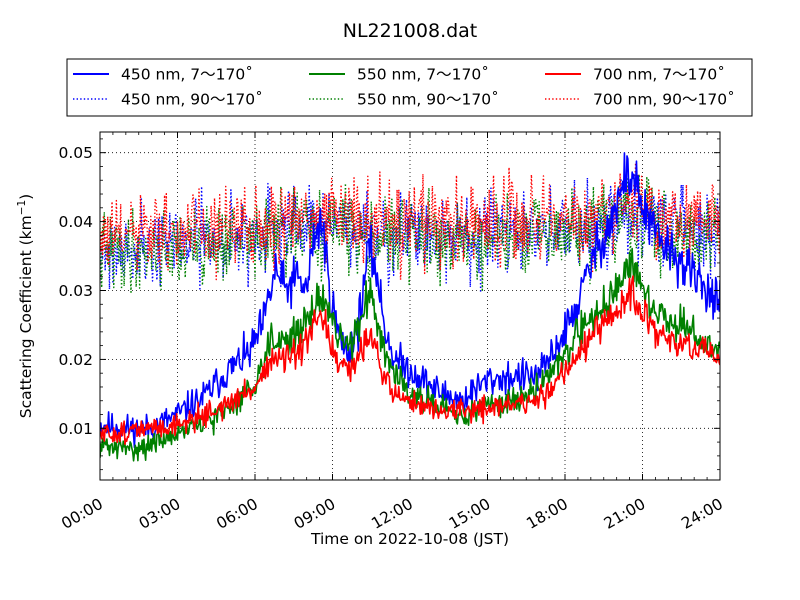 The height and width of the screenshot is (600, 800). Describe the element at coordinates (75, 153) in the screenshot. I see `y-tick-label: 0.05` at that location.